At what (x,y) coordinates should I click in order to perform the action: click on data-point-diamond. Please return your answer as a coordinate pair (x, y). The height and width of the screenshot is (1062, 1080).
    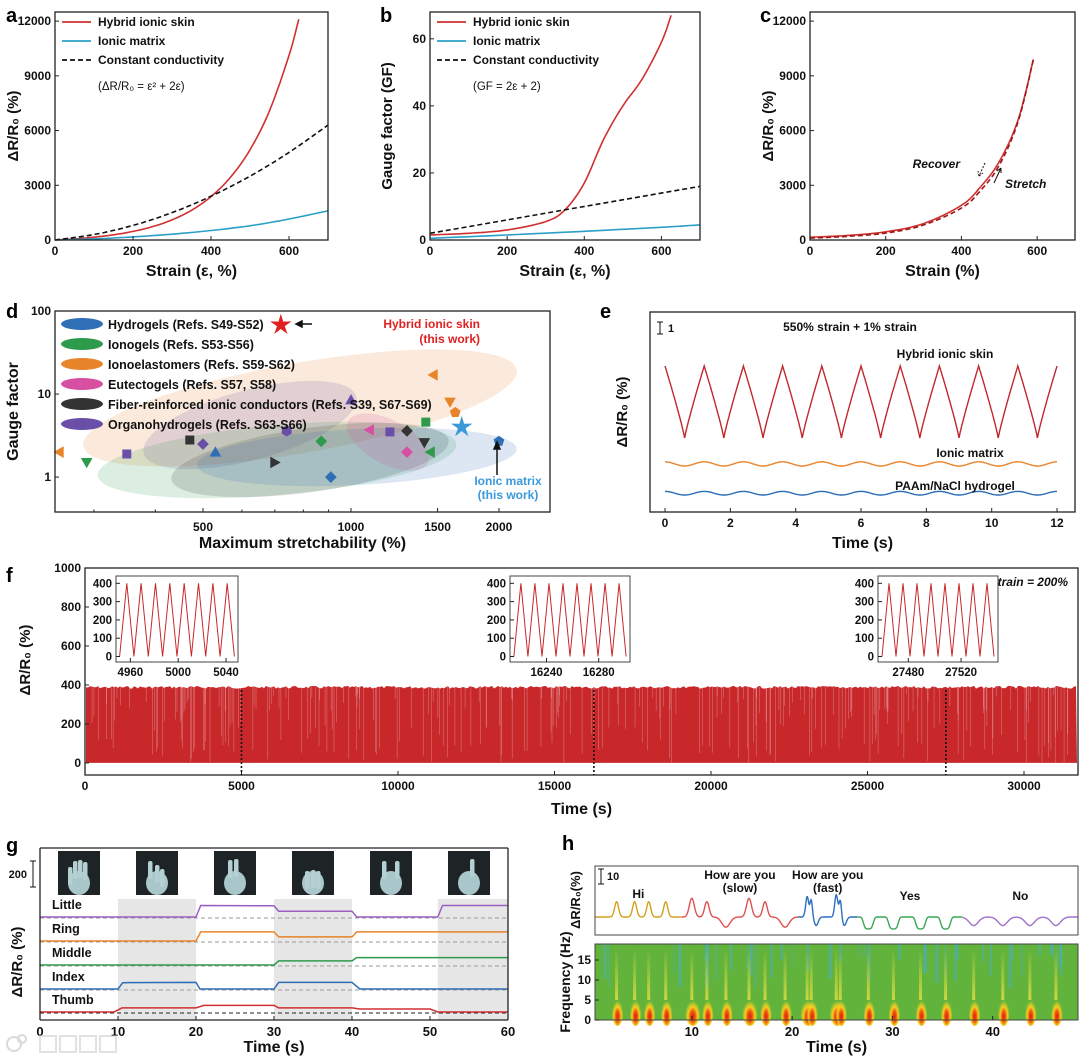
    Looking at the image, I should click on (331, 477).